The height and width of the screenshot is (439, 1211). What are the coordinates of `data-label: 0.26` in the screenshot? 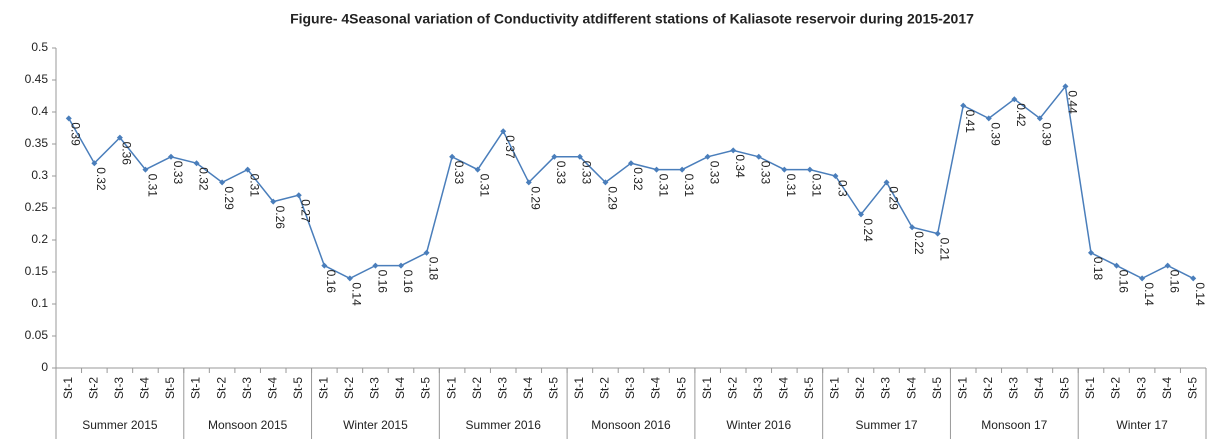 It's located at (280, 218).